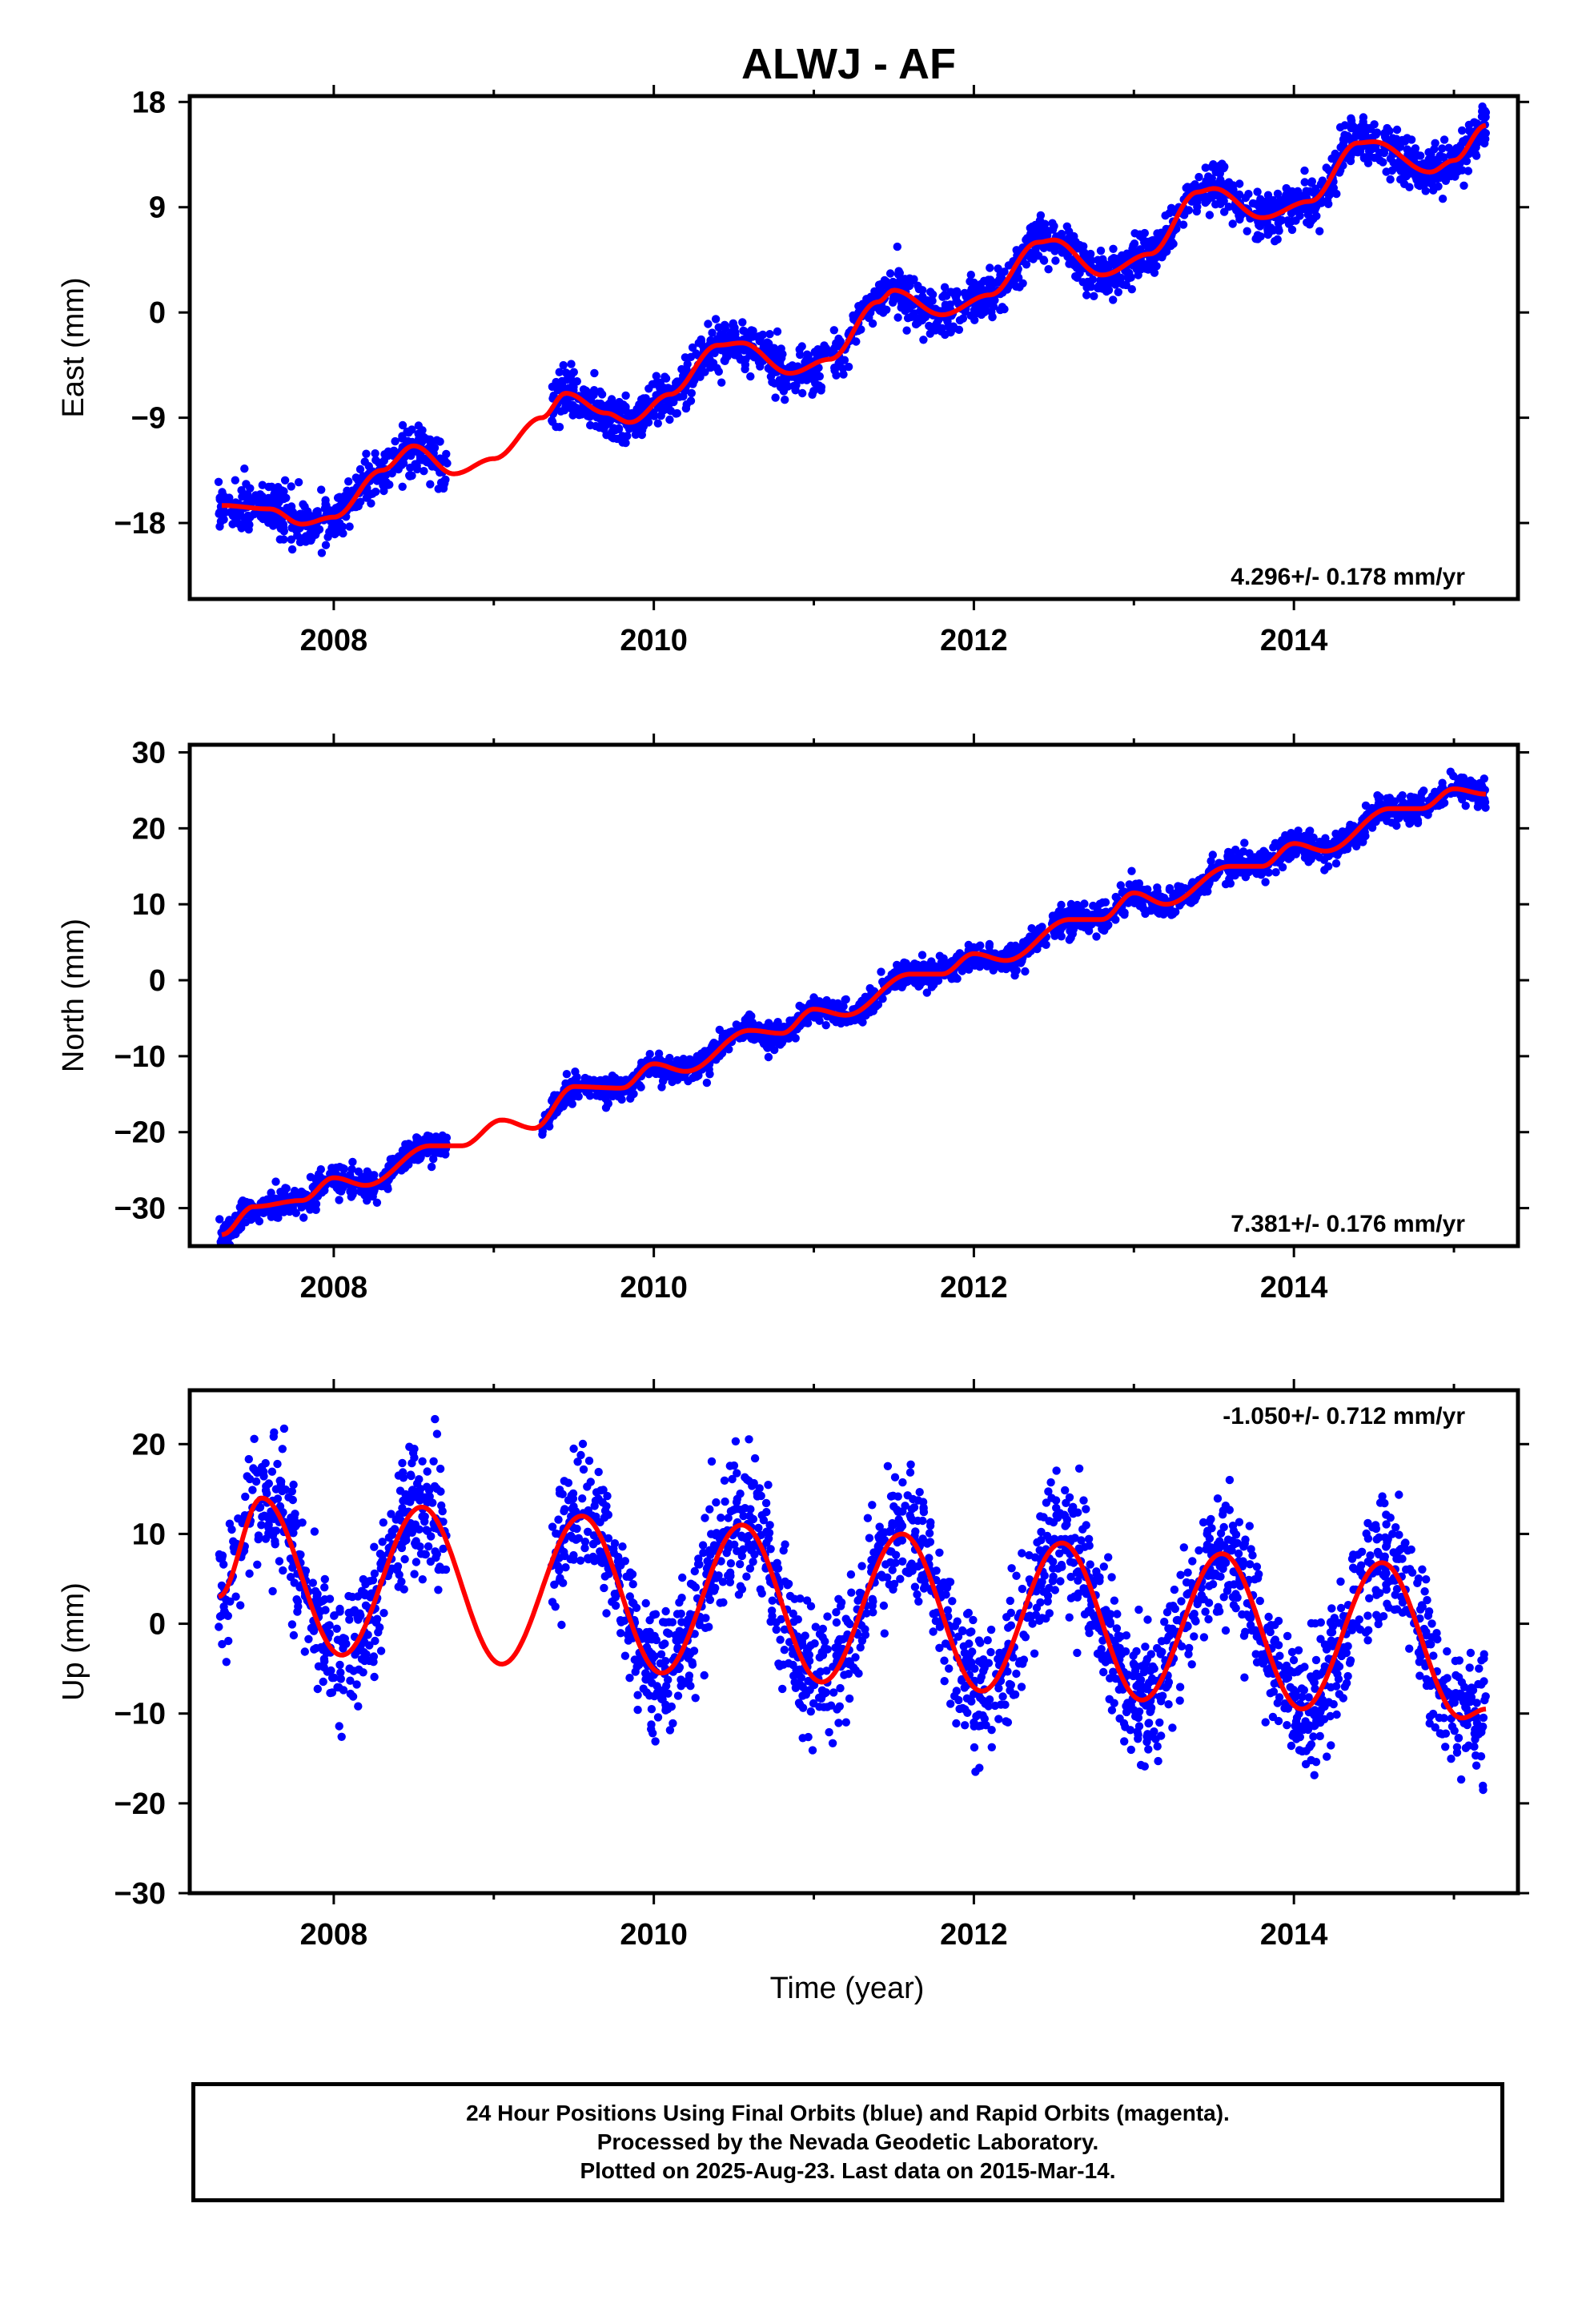 This screenshot has height=2324, width=1582. Describe the element at coordinates (149, 753) in the screenshot. I see `y-tick-label: 30` at that location.